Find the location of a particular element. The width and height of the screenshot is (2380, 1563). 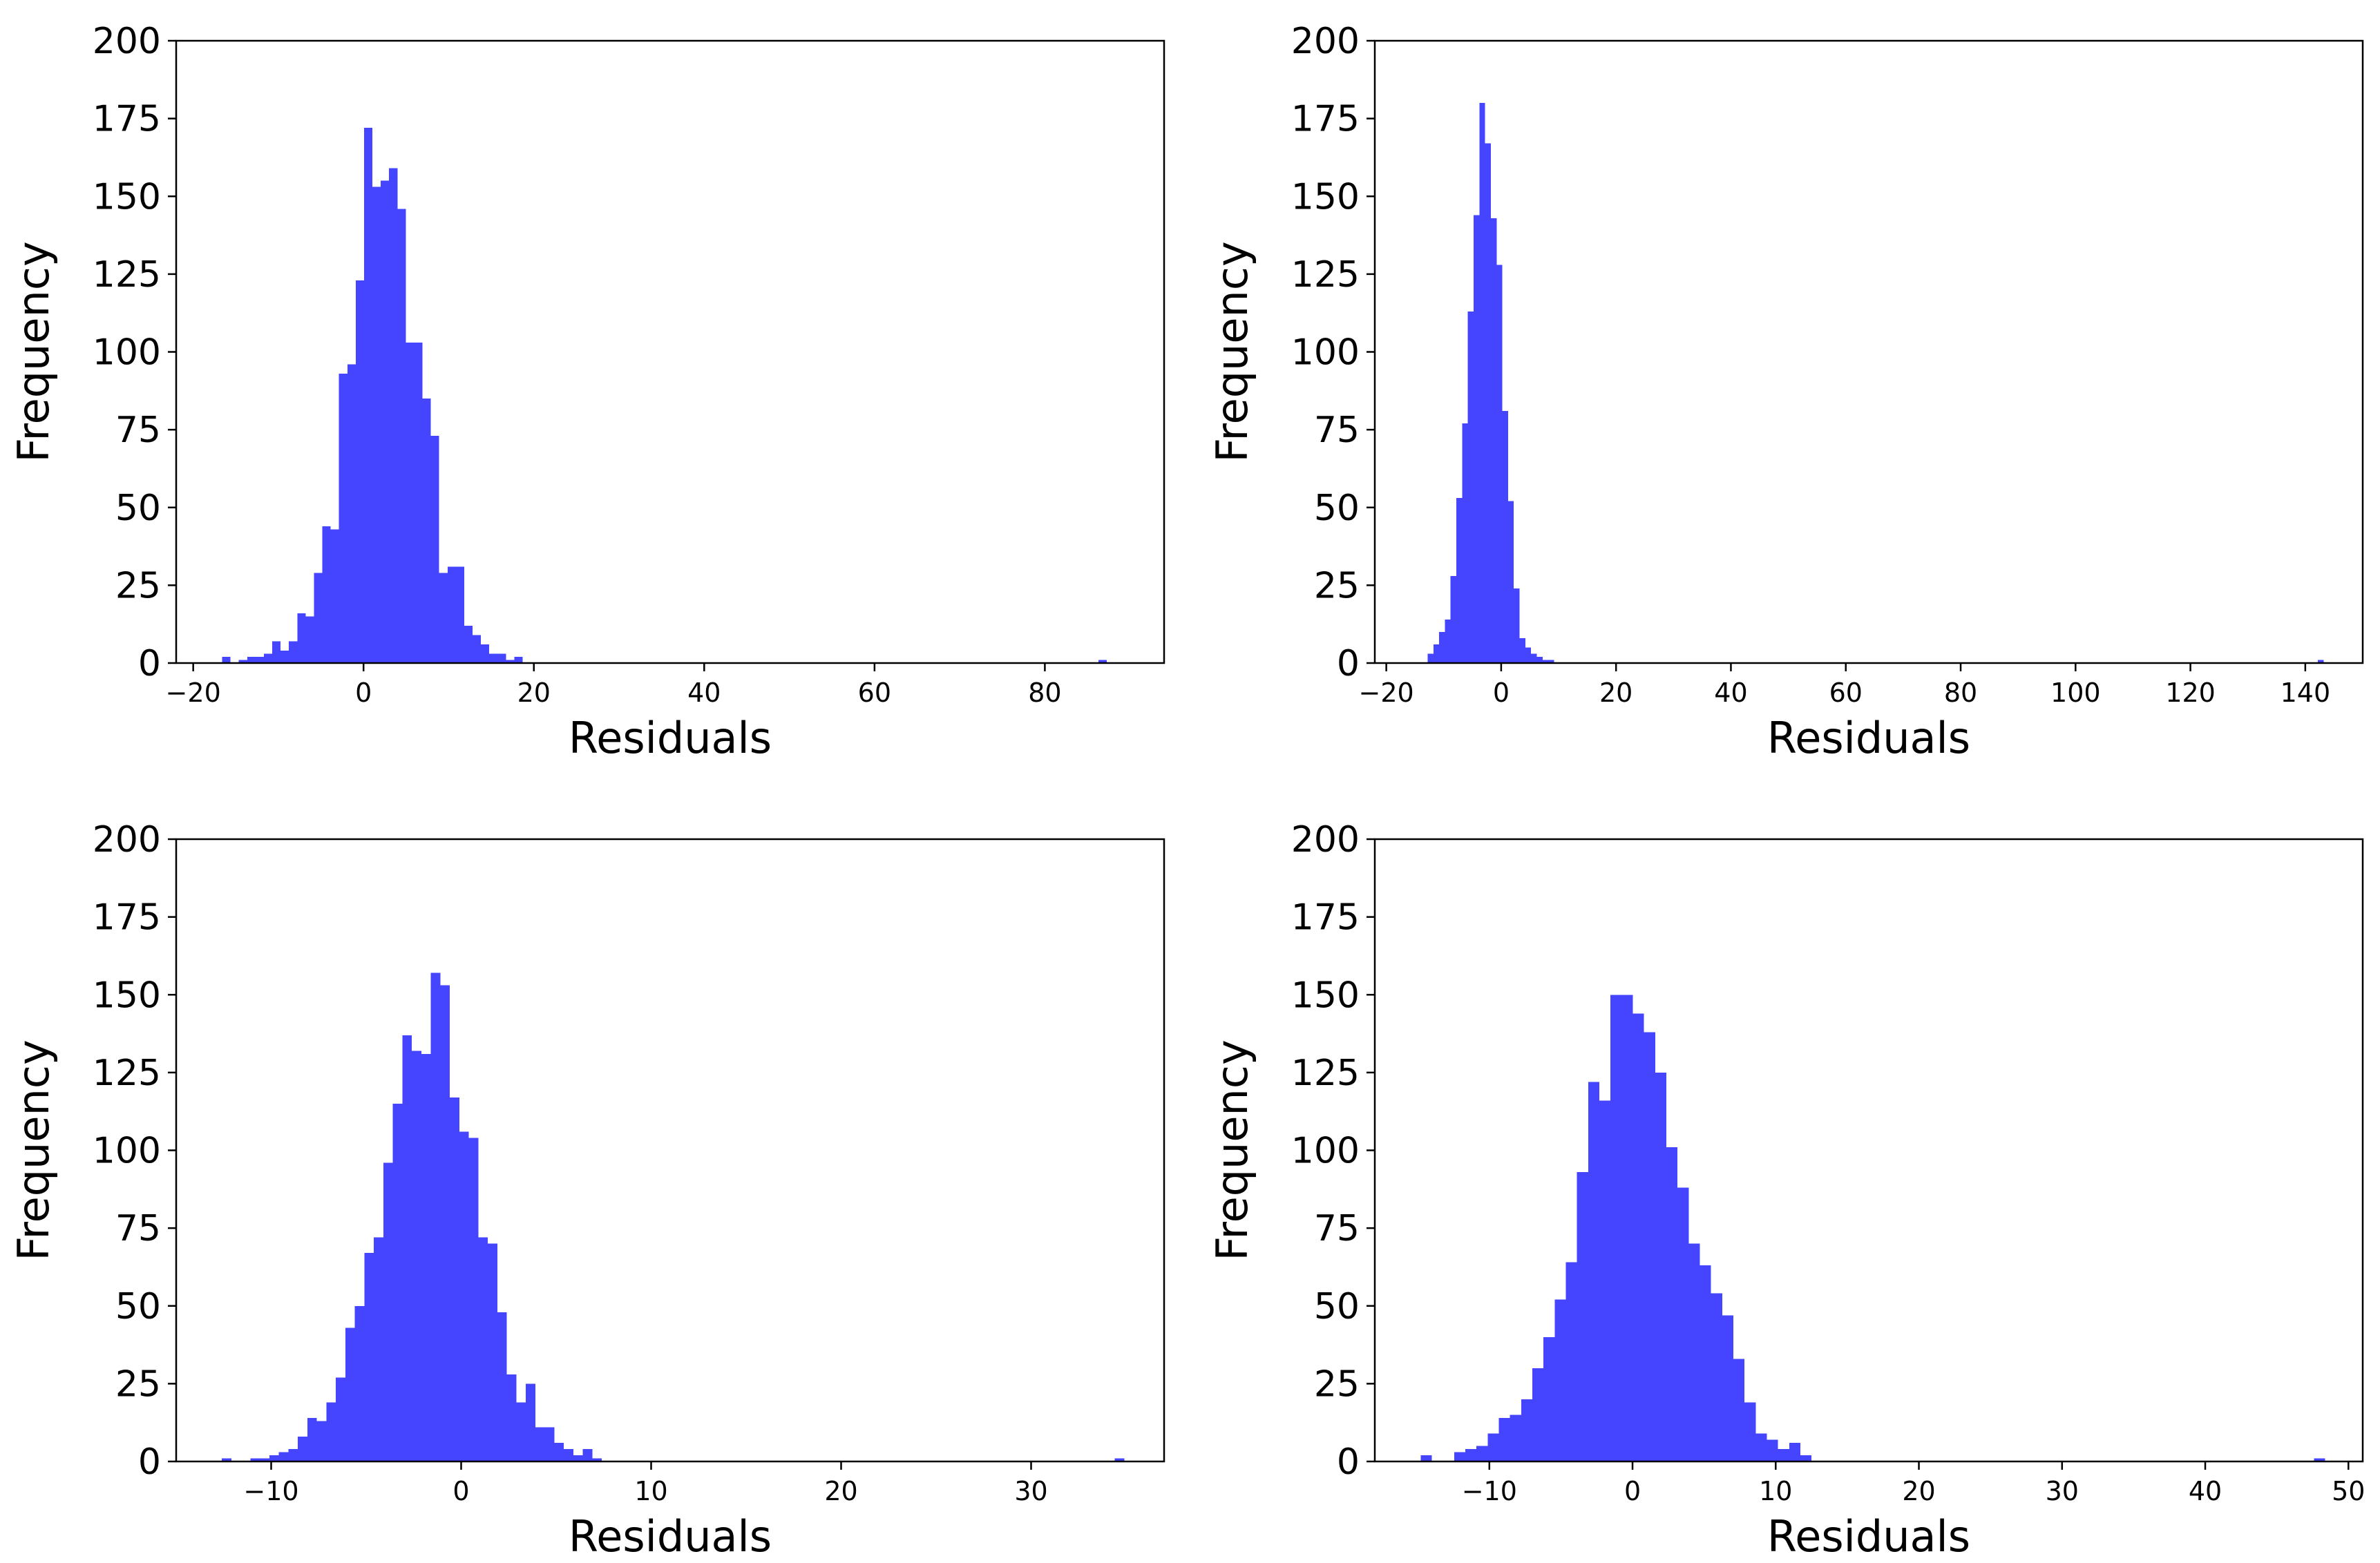

x-tick-label: −10 is located at coordinates (270, 1491).